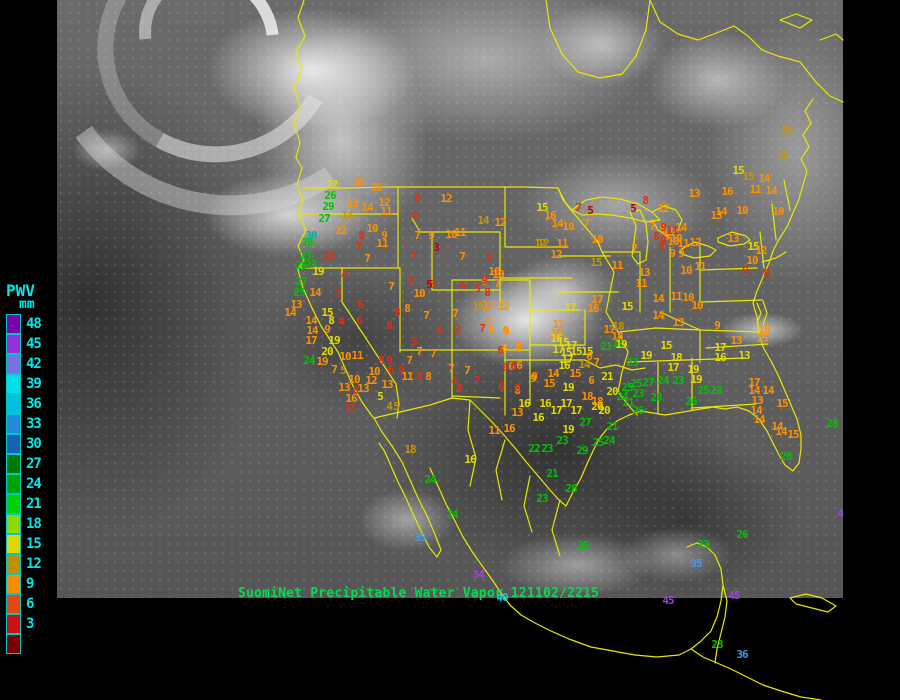 The width and height of the screenshot is (900, 700). What do you see at coordinates (696, 563) in the screenshot?
I see `station-value: 35` at bounding box center [696, 563].